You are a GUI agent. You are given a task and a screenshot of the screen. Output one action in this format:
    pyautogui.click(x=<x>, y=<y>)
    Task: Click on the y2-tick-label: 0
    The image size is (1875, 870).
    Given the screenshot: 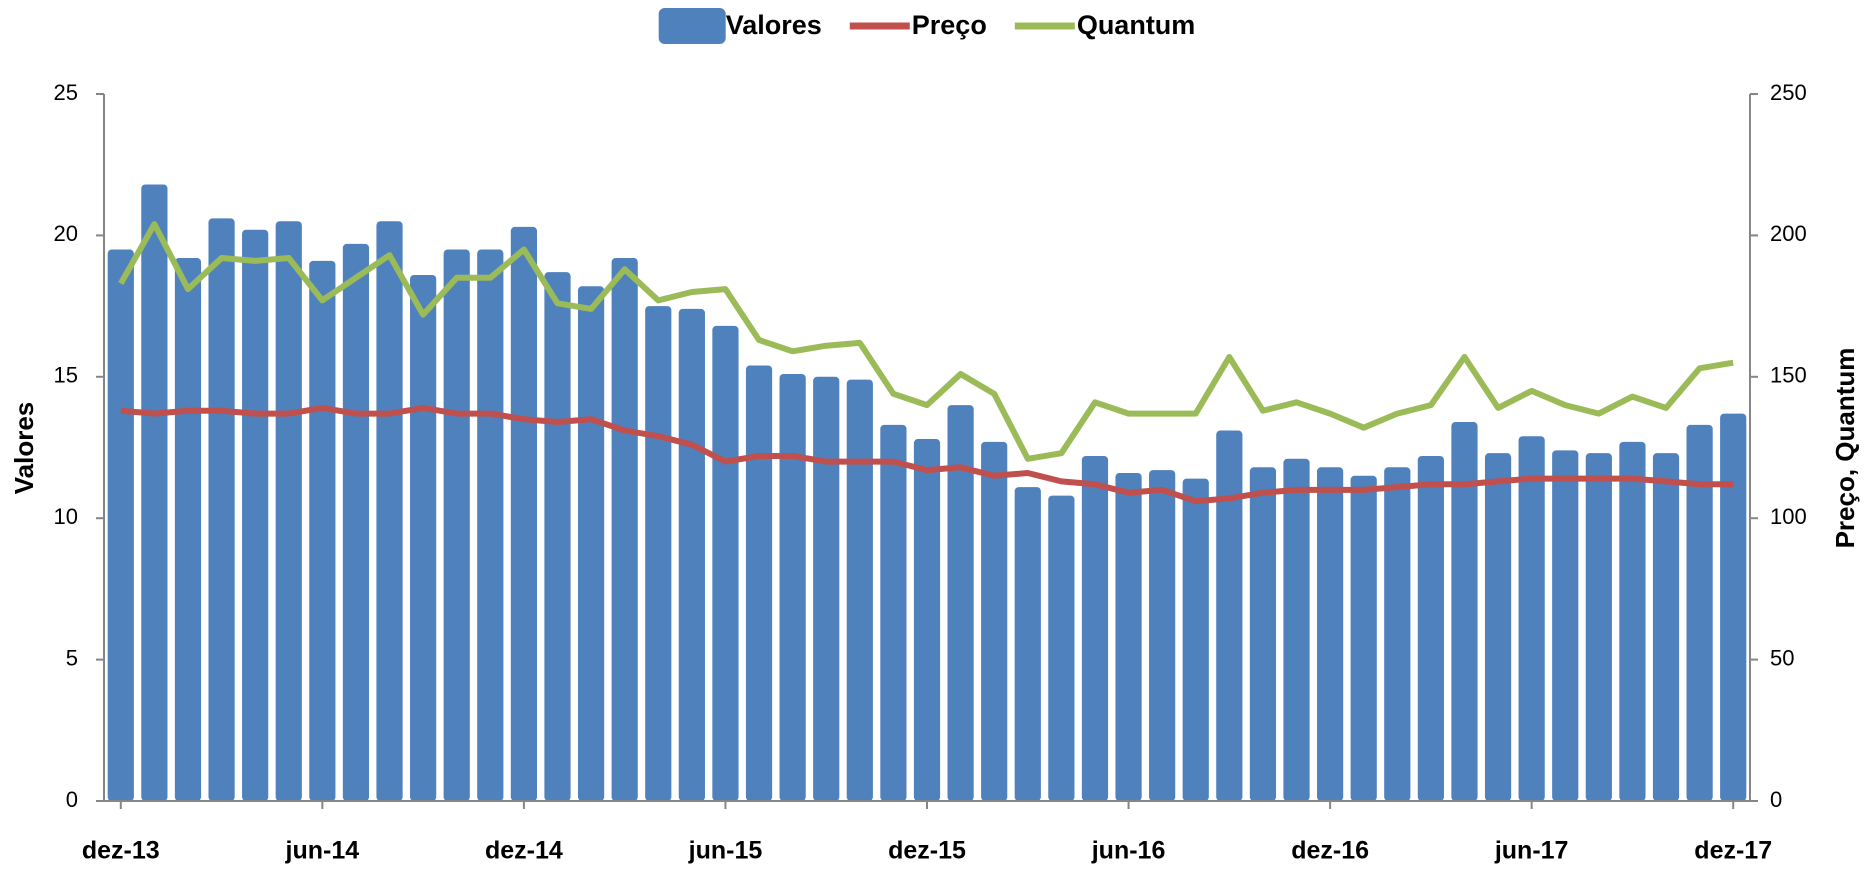 What is the action you would take?
    pyautogui.click(x=1776, y=799)
    